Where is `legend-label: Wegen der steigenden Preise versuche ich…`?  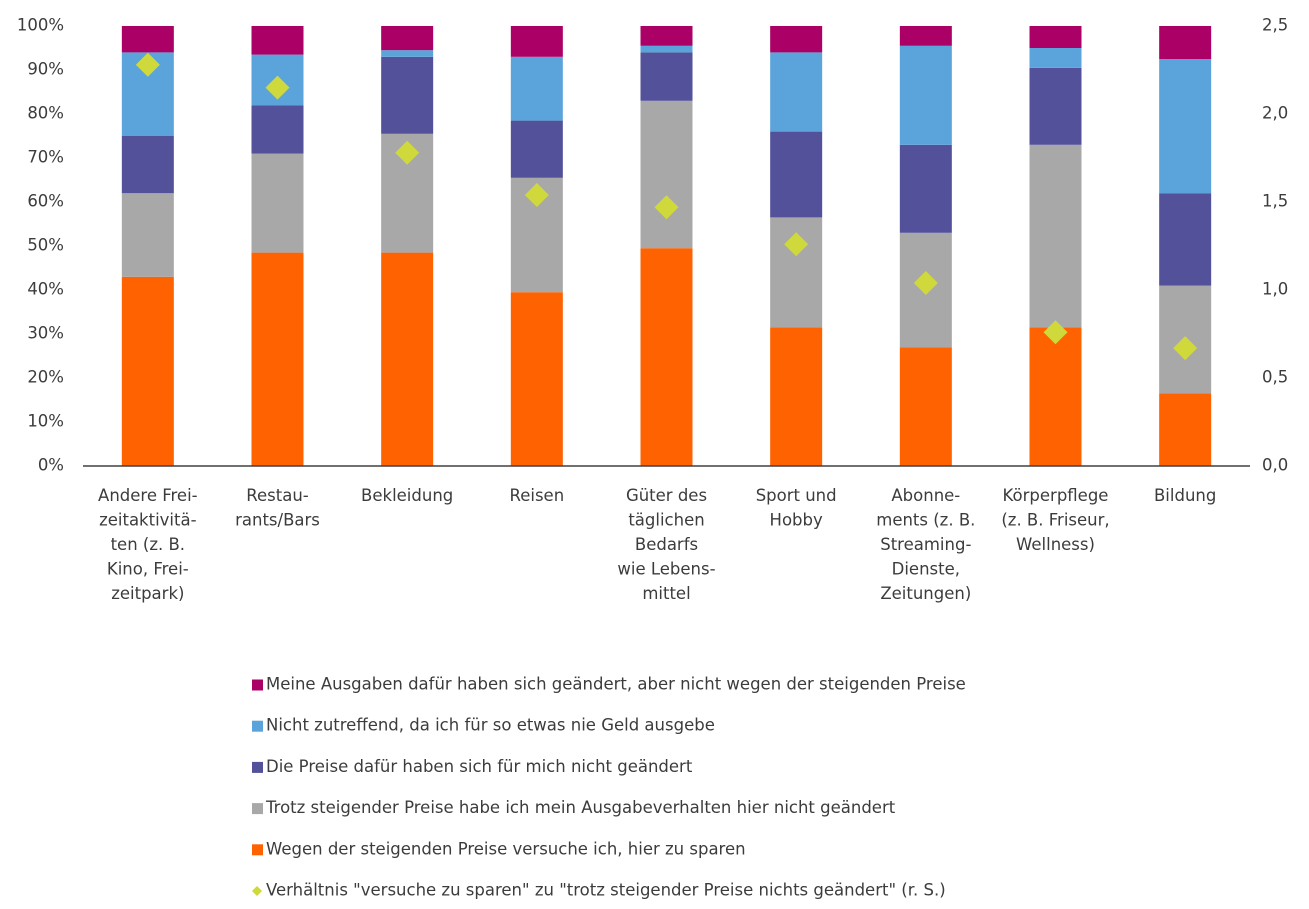
legend-label: Wegen der steigenden Preise versuche ich… is located at coordinates (506, 848).